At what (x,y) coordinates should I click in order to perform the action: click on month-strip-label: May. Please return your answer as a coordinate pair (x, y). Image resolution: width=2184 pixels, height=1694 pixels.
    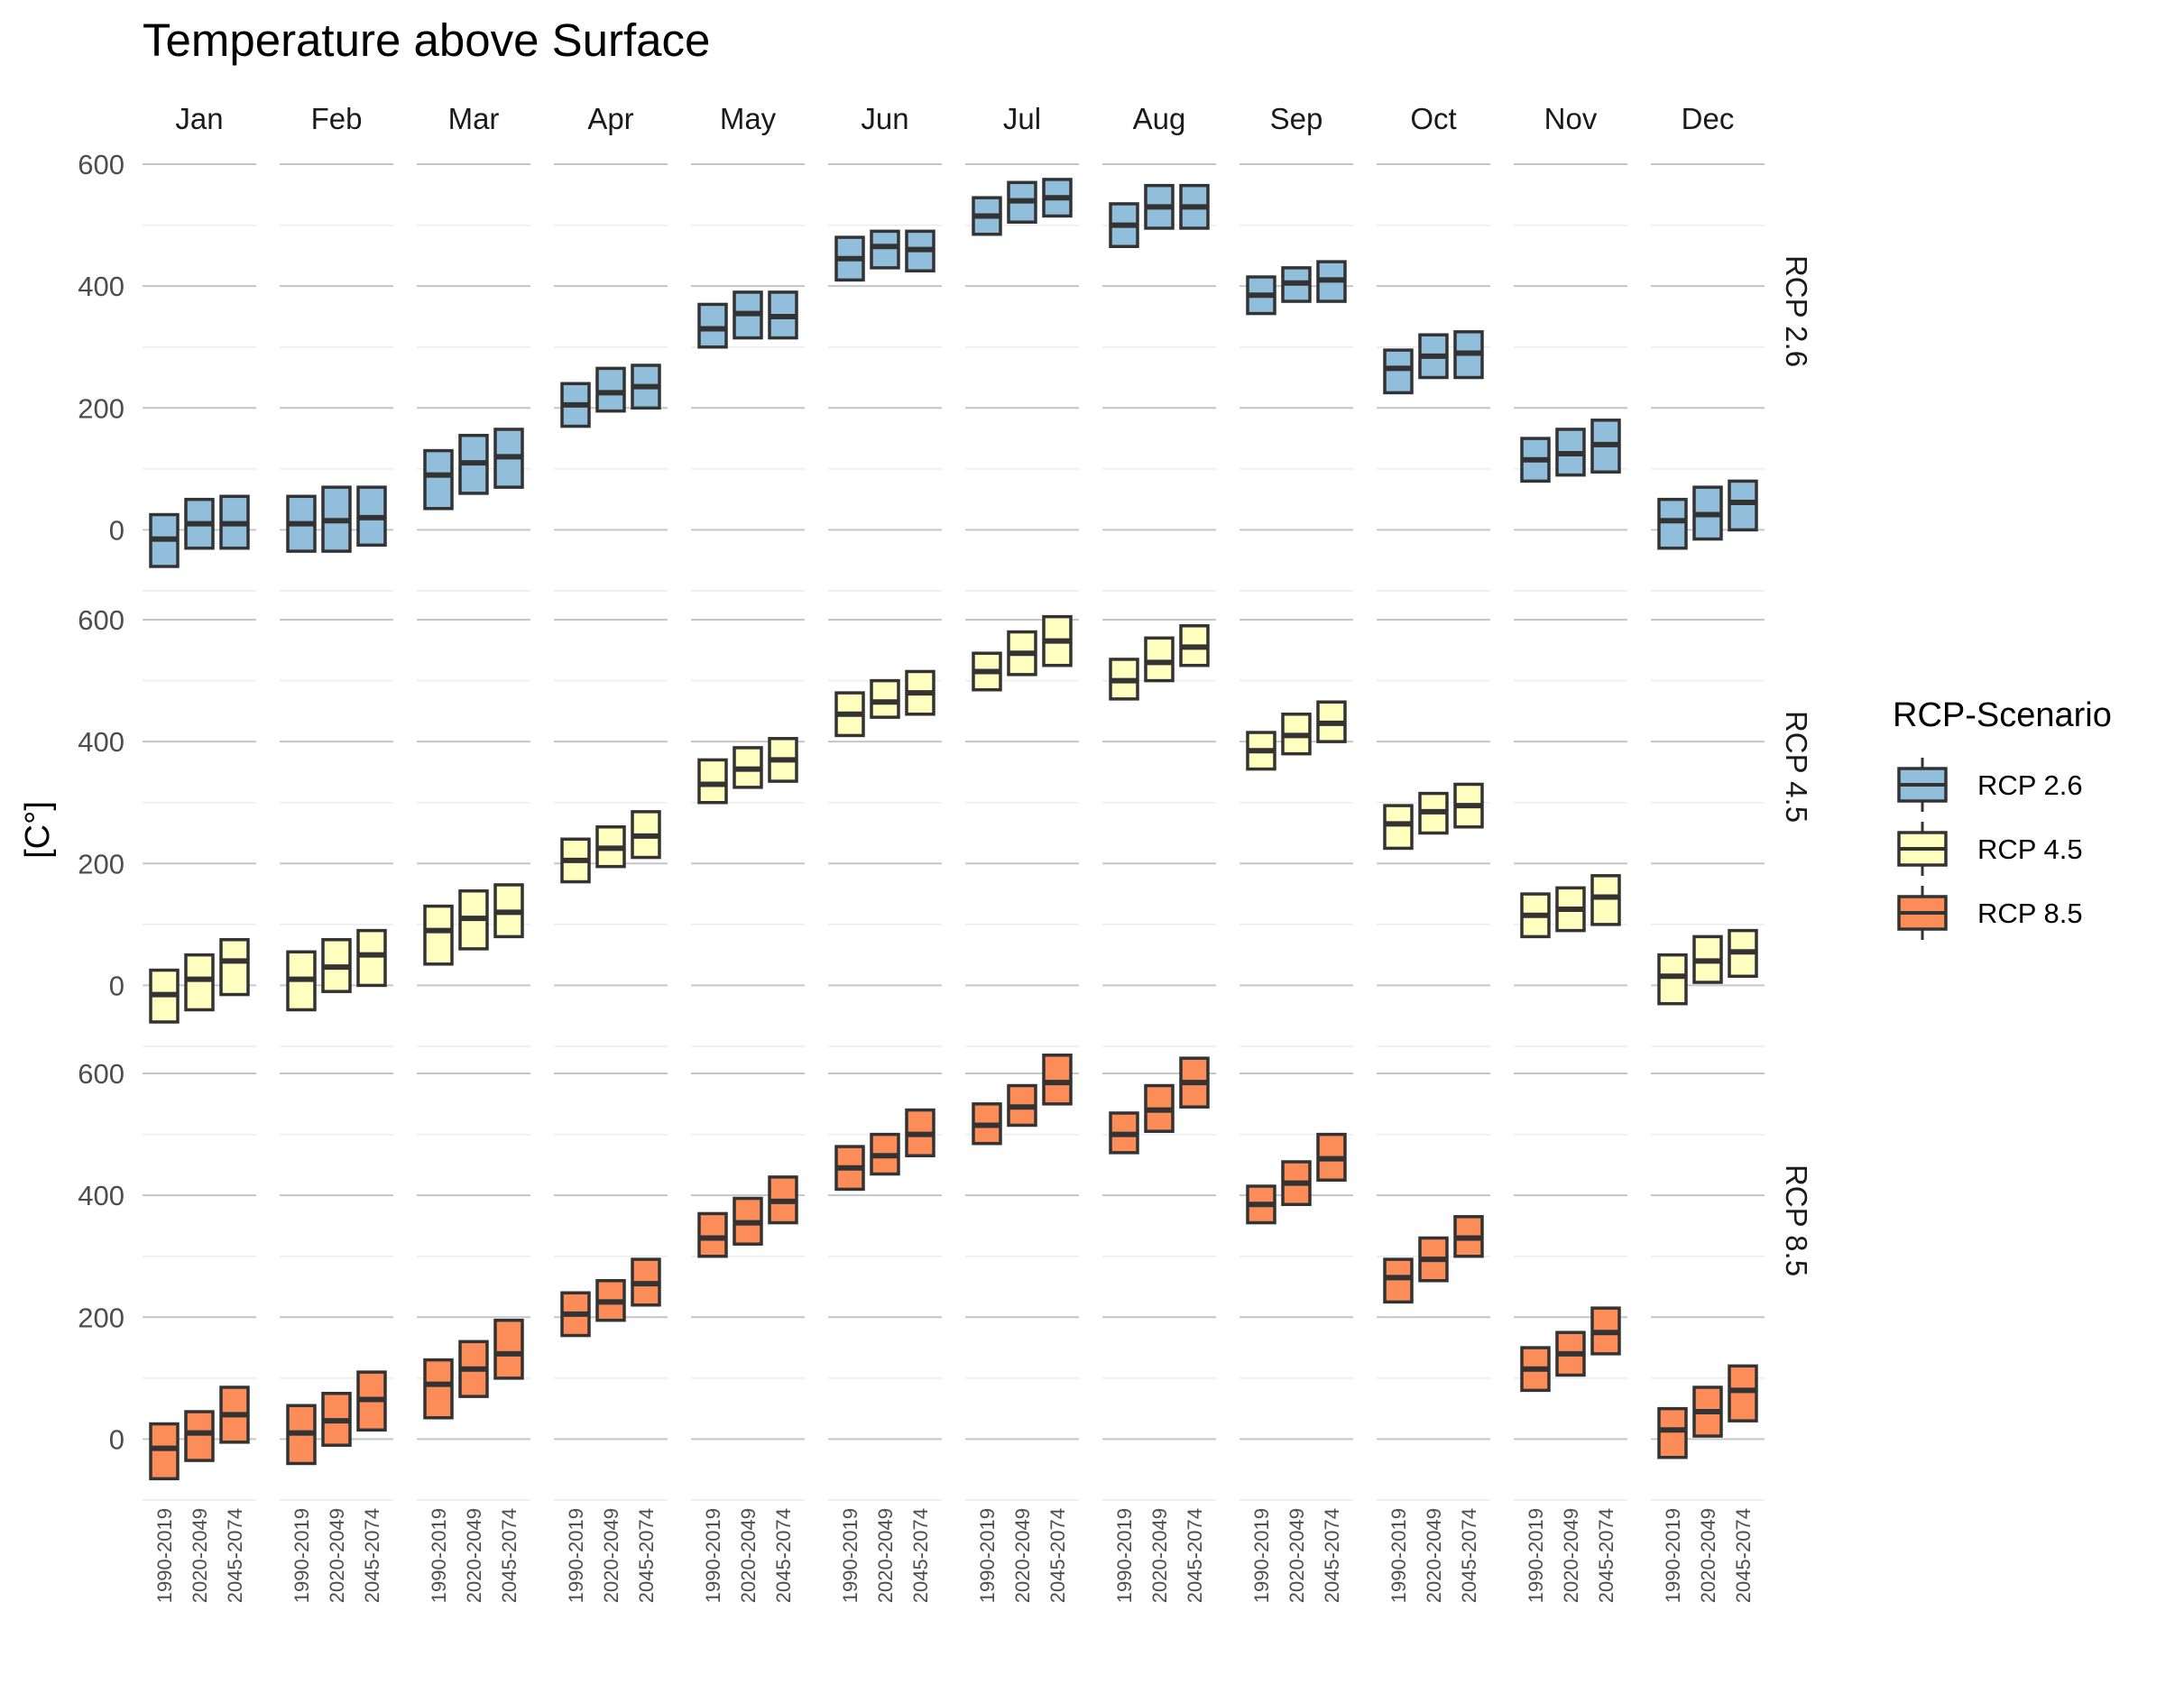
    Looking at the image, I should click on (748, 118).